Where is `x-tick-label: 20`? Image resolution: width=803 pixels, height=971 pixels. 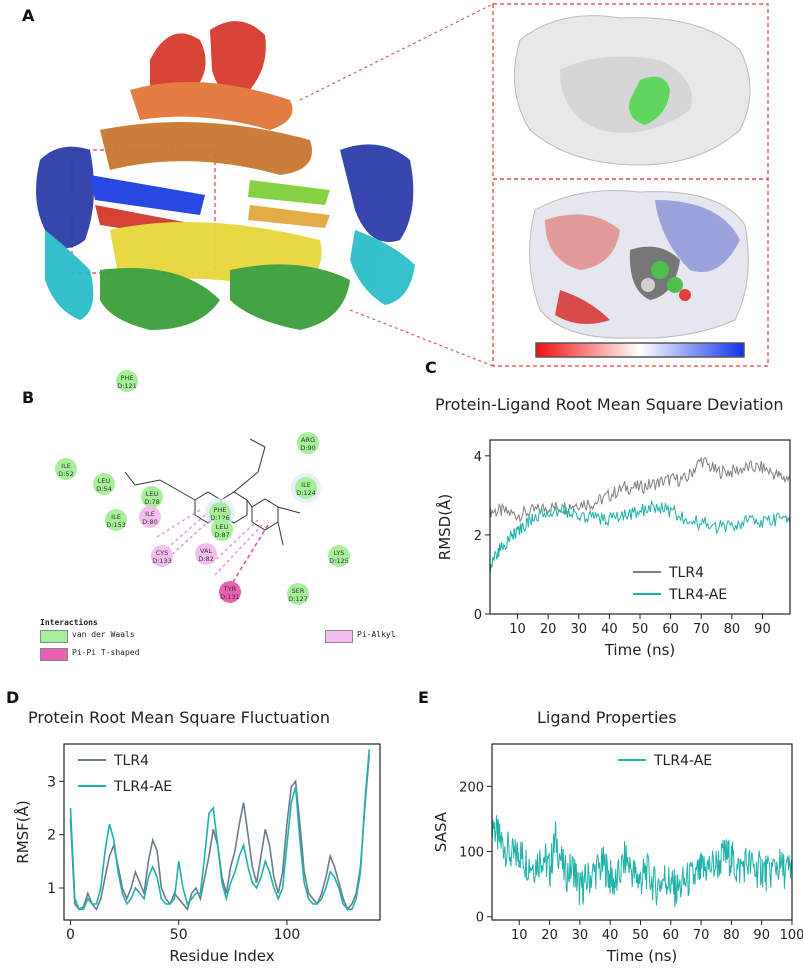
x-tick-label: 20 is located at coordinates (549, 935).